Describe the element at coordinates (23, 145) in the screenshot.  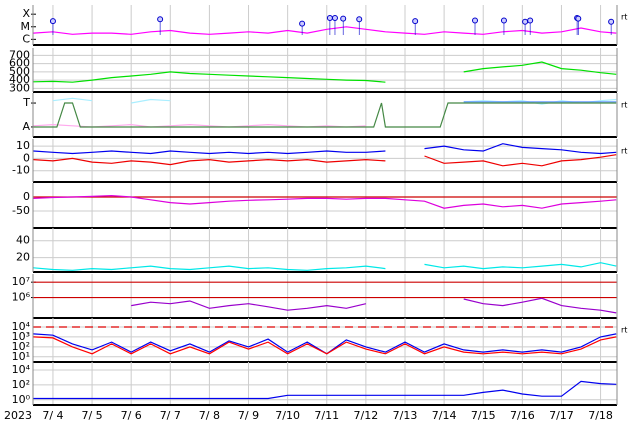
I see `y-tick-label: 10` at that location.